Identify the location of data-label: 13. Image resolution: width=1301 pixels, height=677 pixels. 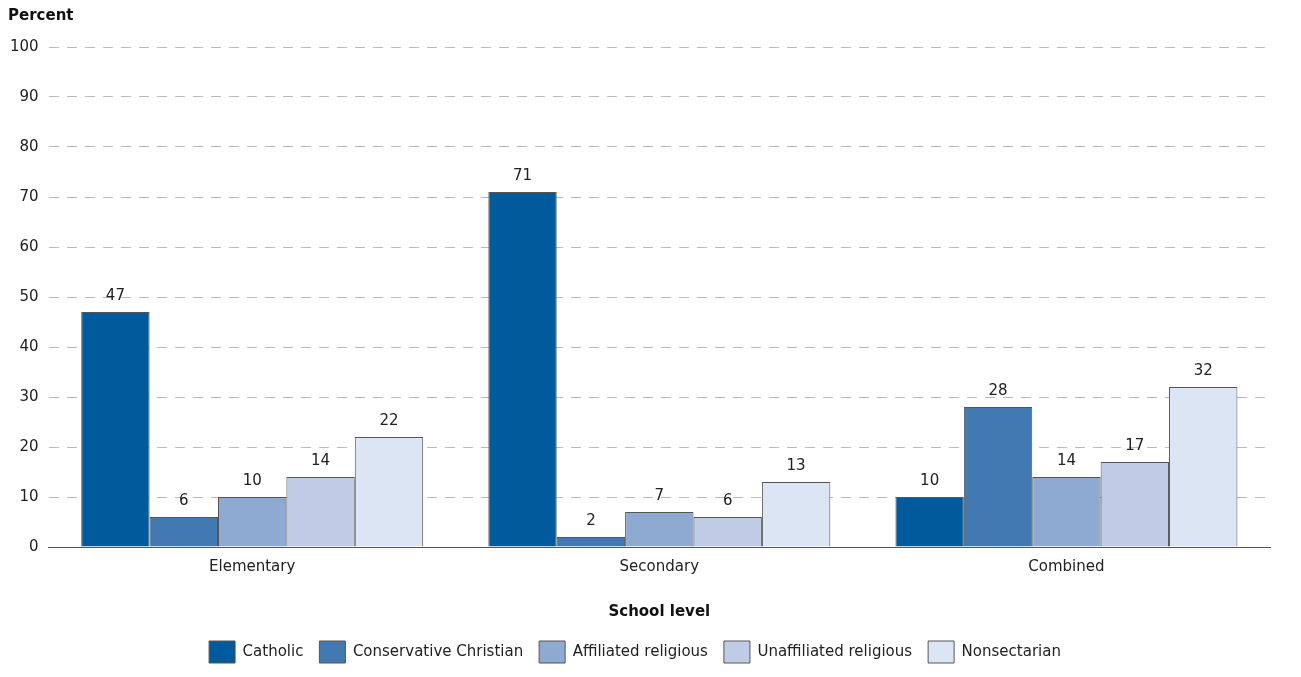
(796, 465).